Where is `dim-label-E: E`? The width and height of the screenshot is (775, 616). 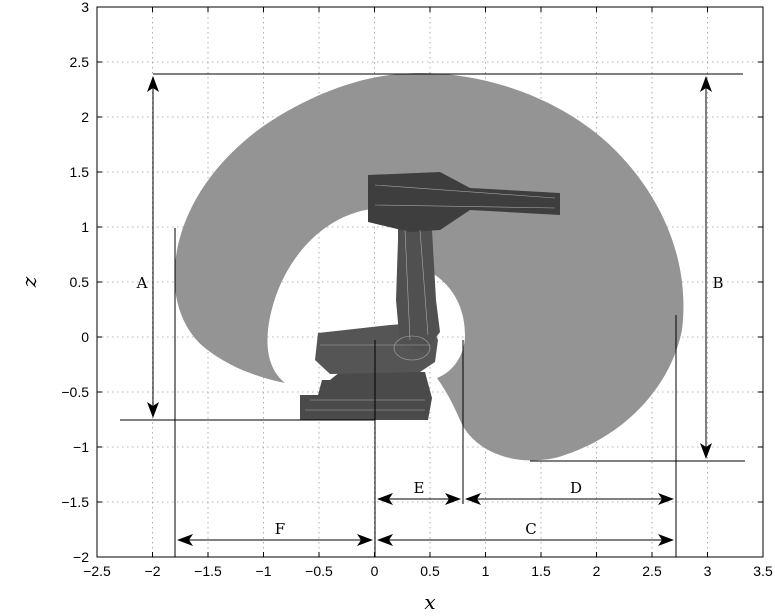
dim-label-E: E is located at coordinates (419, 488).